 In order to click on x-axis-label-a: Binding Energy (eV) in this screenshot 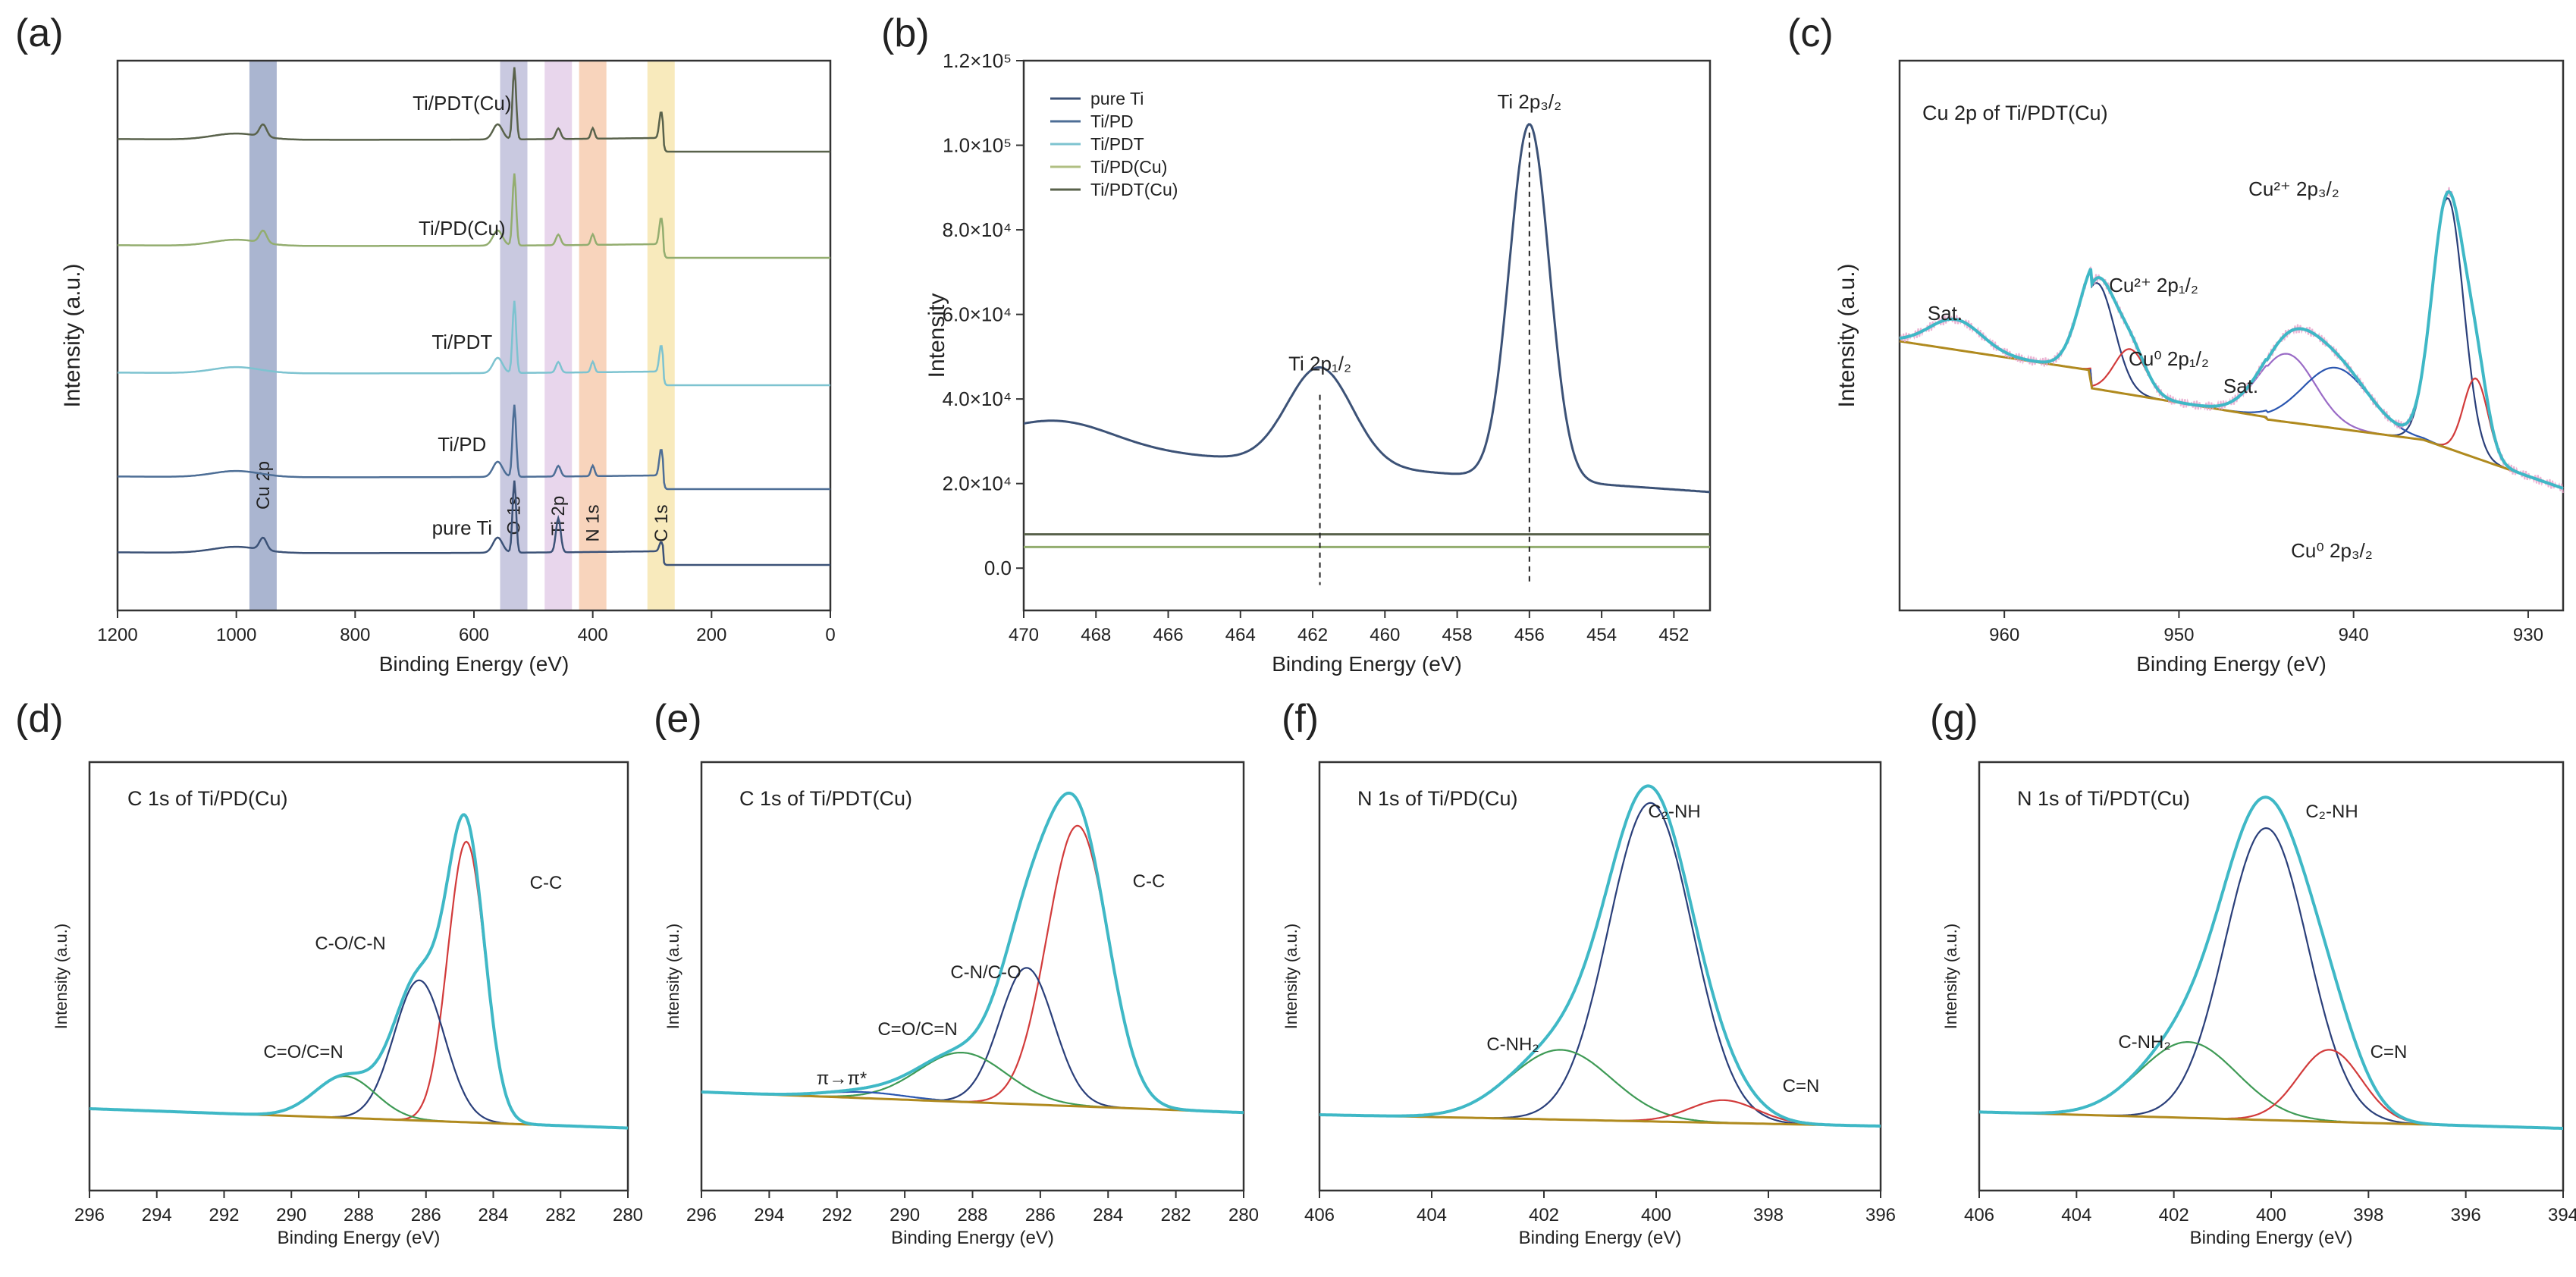, I will do `click(474, 664)`.